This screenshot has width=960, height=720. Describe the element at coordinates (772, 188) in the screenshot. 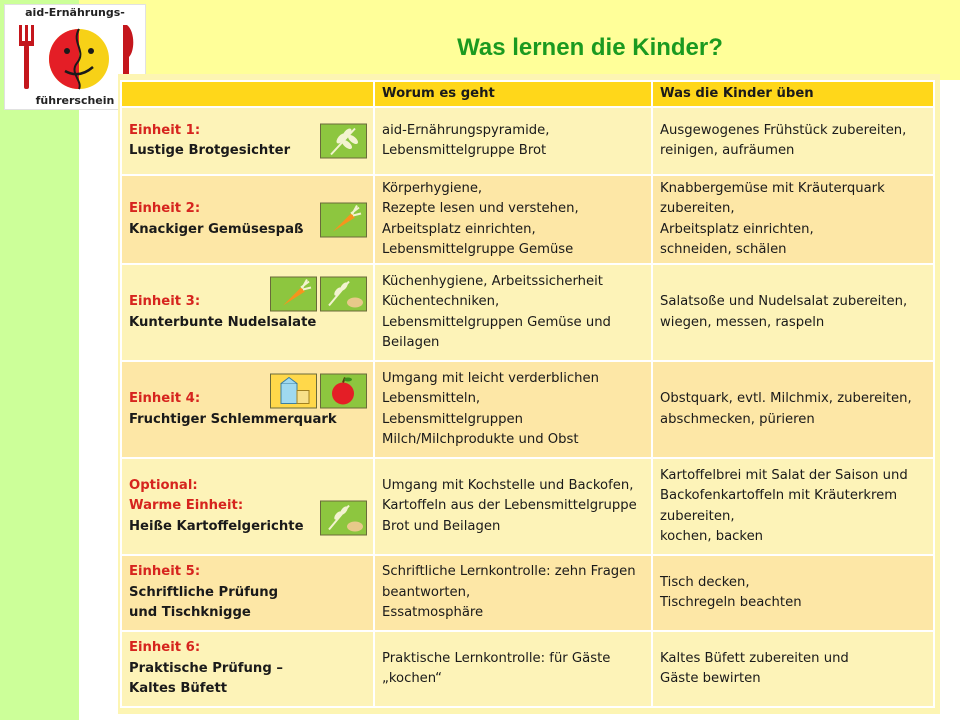

I see `practice-line: Knabbergemüse mit Kräuterquark` at that location.